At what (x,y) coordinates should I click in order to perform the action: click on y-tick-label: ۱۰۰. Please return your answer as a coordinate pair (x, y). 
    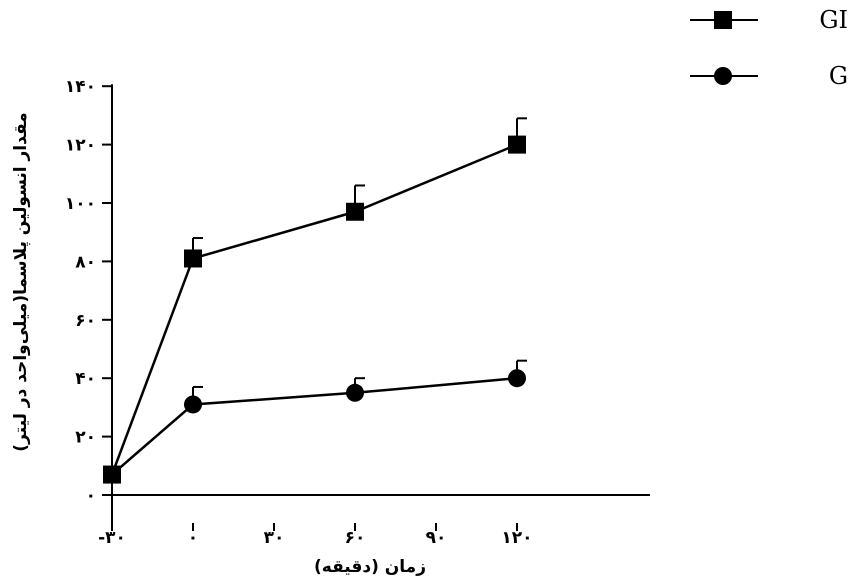
    Looking at the image, I should click on (80, 204).